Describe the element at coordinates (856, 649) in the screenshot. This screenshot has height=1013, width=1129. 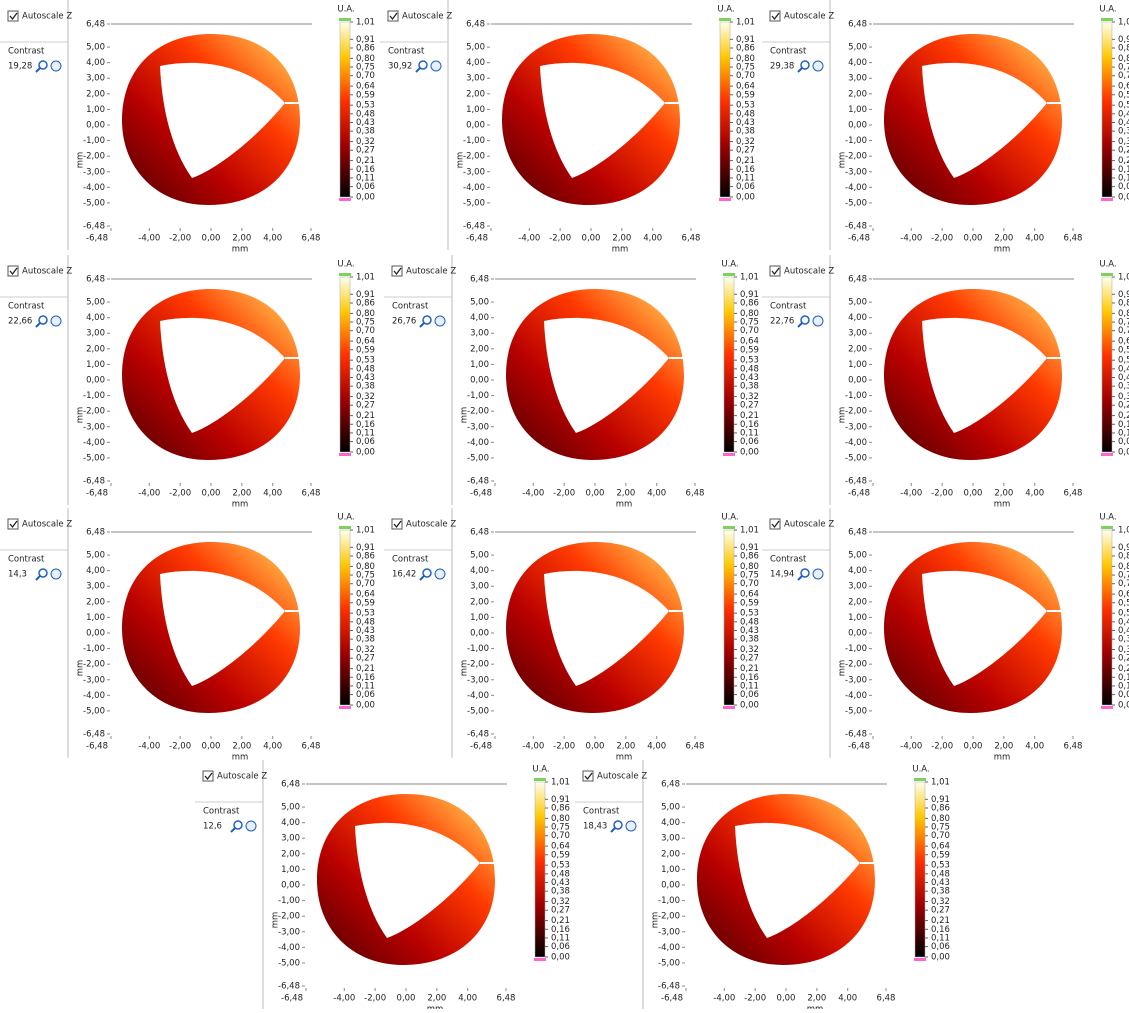
I see `y-tick-label: -1,00` at that location.